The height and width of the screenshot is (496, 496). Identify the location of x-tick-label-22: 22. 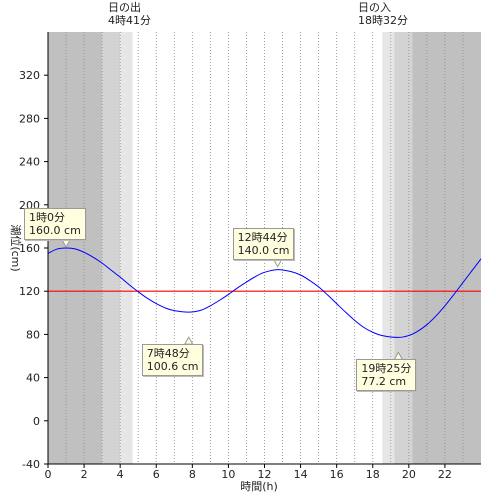
(445, 474).